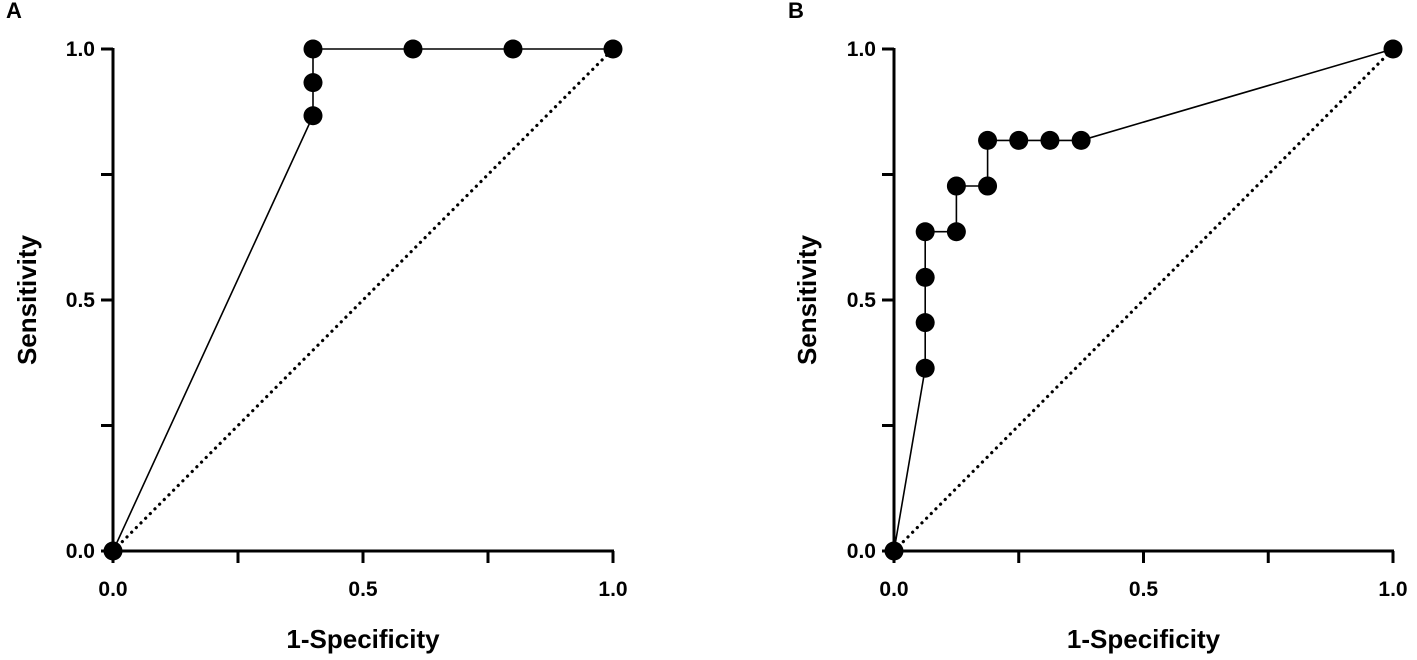  I want to click on panel-a-x-tick-label: 0.0, so click(112, 589).